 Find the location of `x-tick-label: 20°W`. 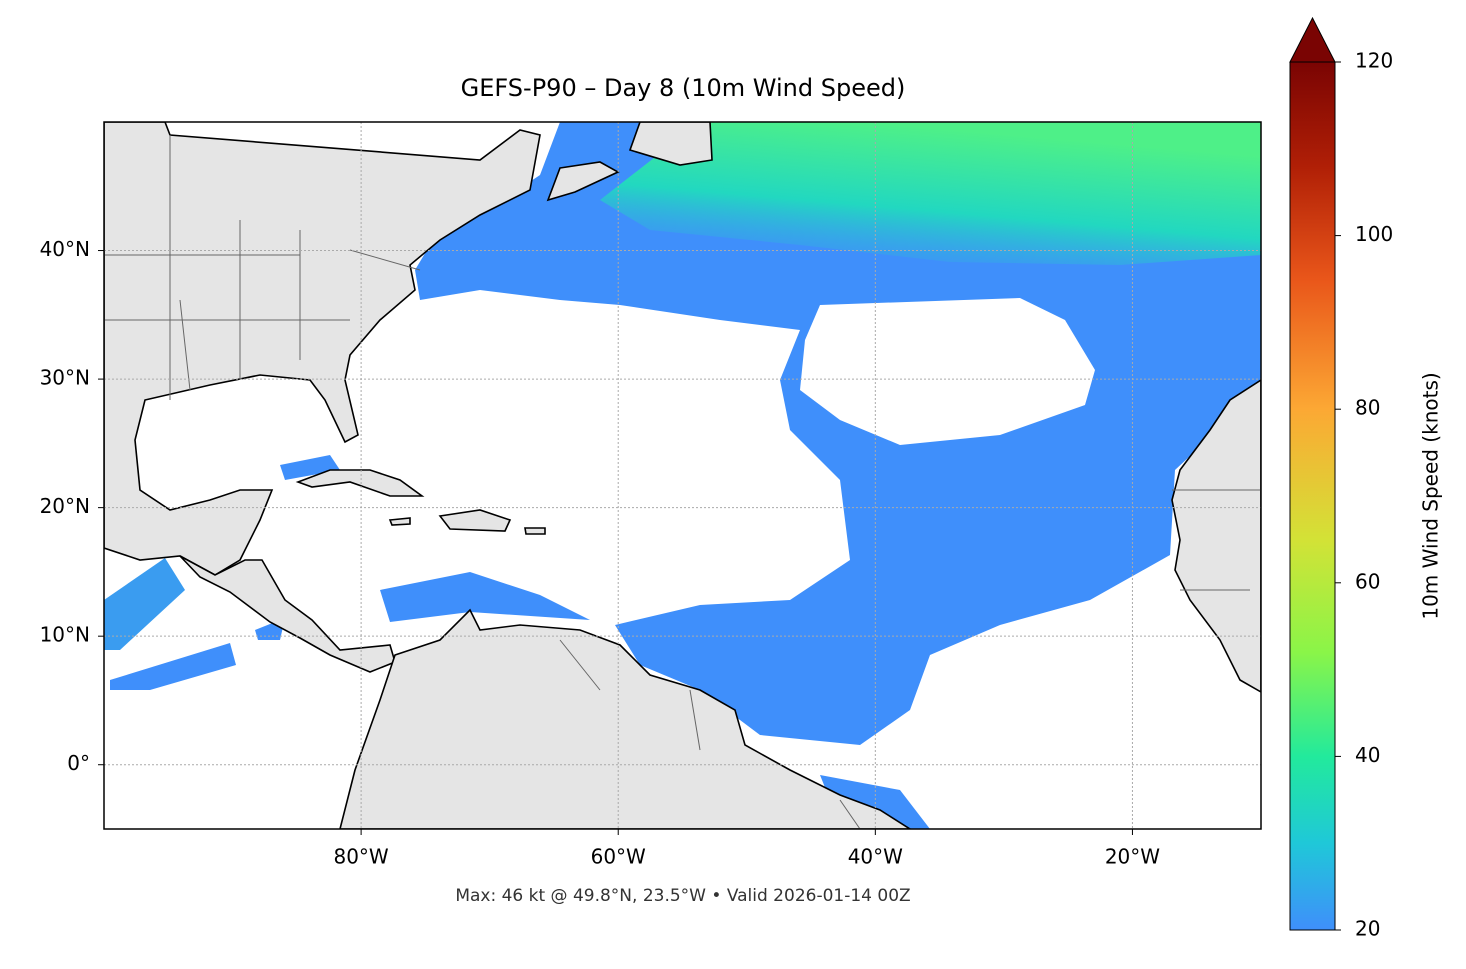

x-tick-label: 20°W is located at coordinates (1132, 857).